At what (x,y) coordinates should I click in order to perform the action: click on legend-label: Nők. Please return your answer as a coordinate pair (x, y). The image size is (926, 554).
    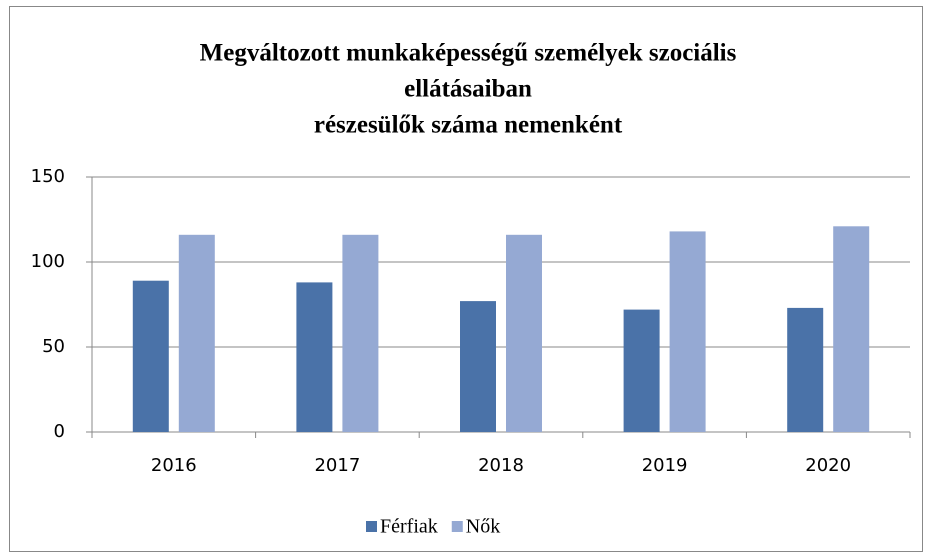
    Looking at the image, I should click on (483, 527).